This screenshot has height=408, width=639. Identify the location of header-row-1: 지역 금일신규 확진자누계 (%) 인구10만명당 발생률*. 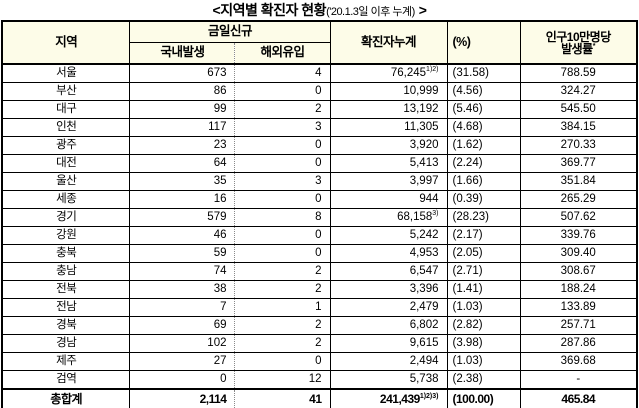
(319, 42).